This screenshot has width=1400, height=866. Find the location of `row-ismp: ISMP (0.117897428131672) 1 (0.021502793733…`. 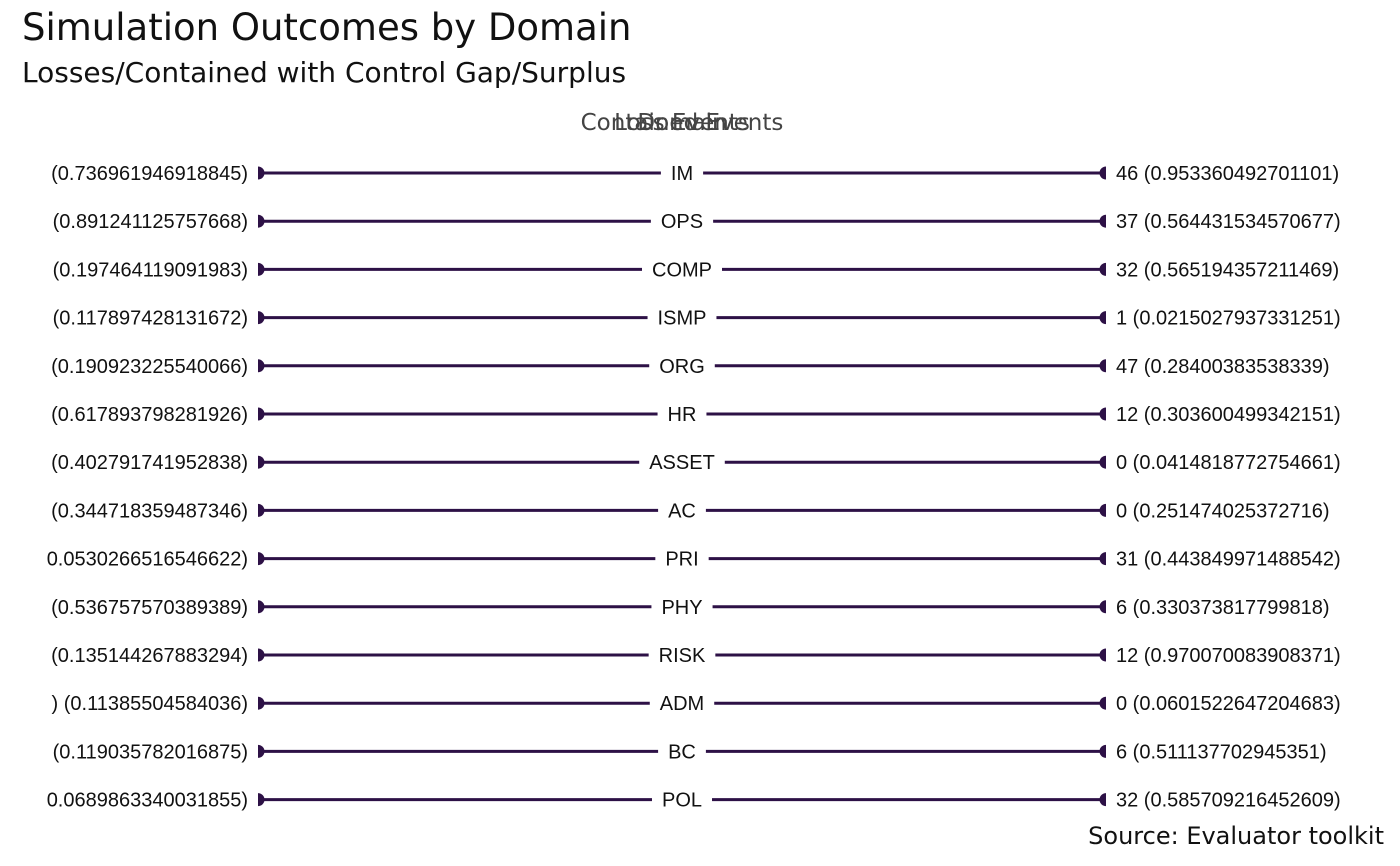

row-ismp: ISMP (0.117897428131672) 1 (0.021502793733… is located at coordinates (697, 319).